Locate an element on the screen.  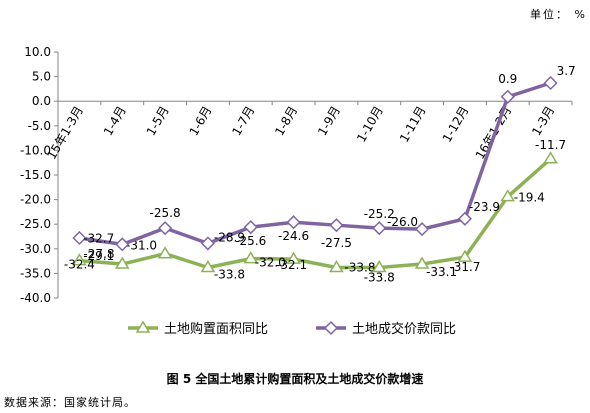
data-label: -25.8 is located at coordinates (165, 213).